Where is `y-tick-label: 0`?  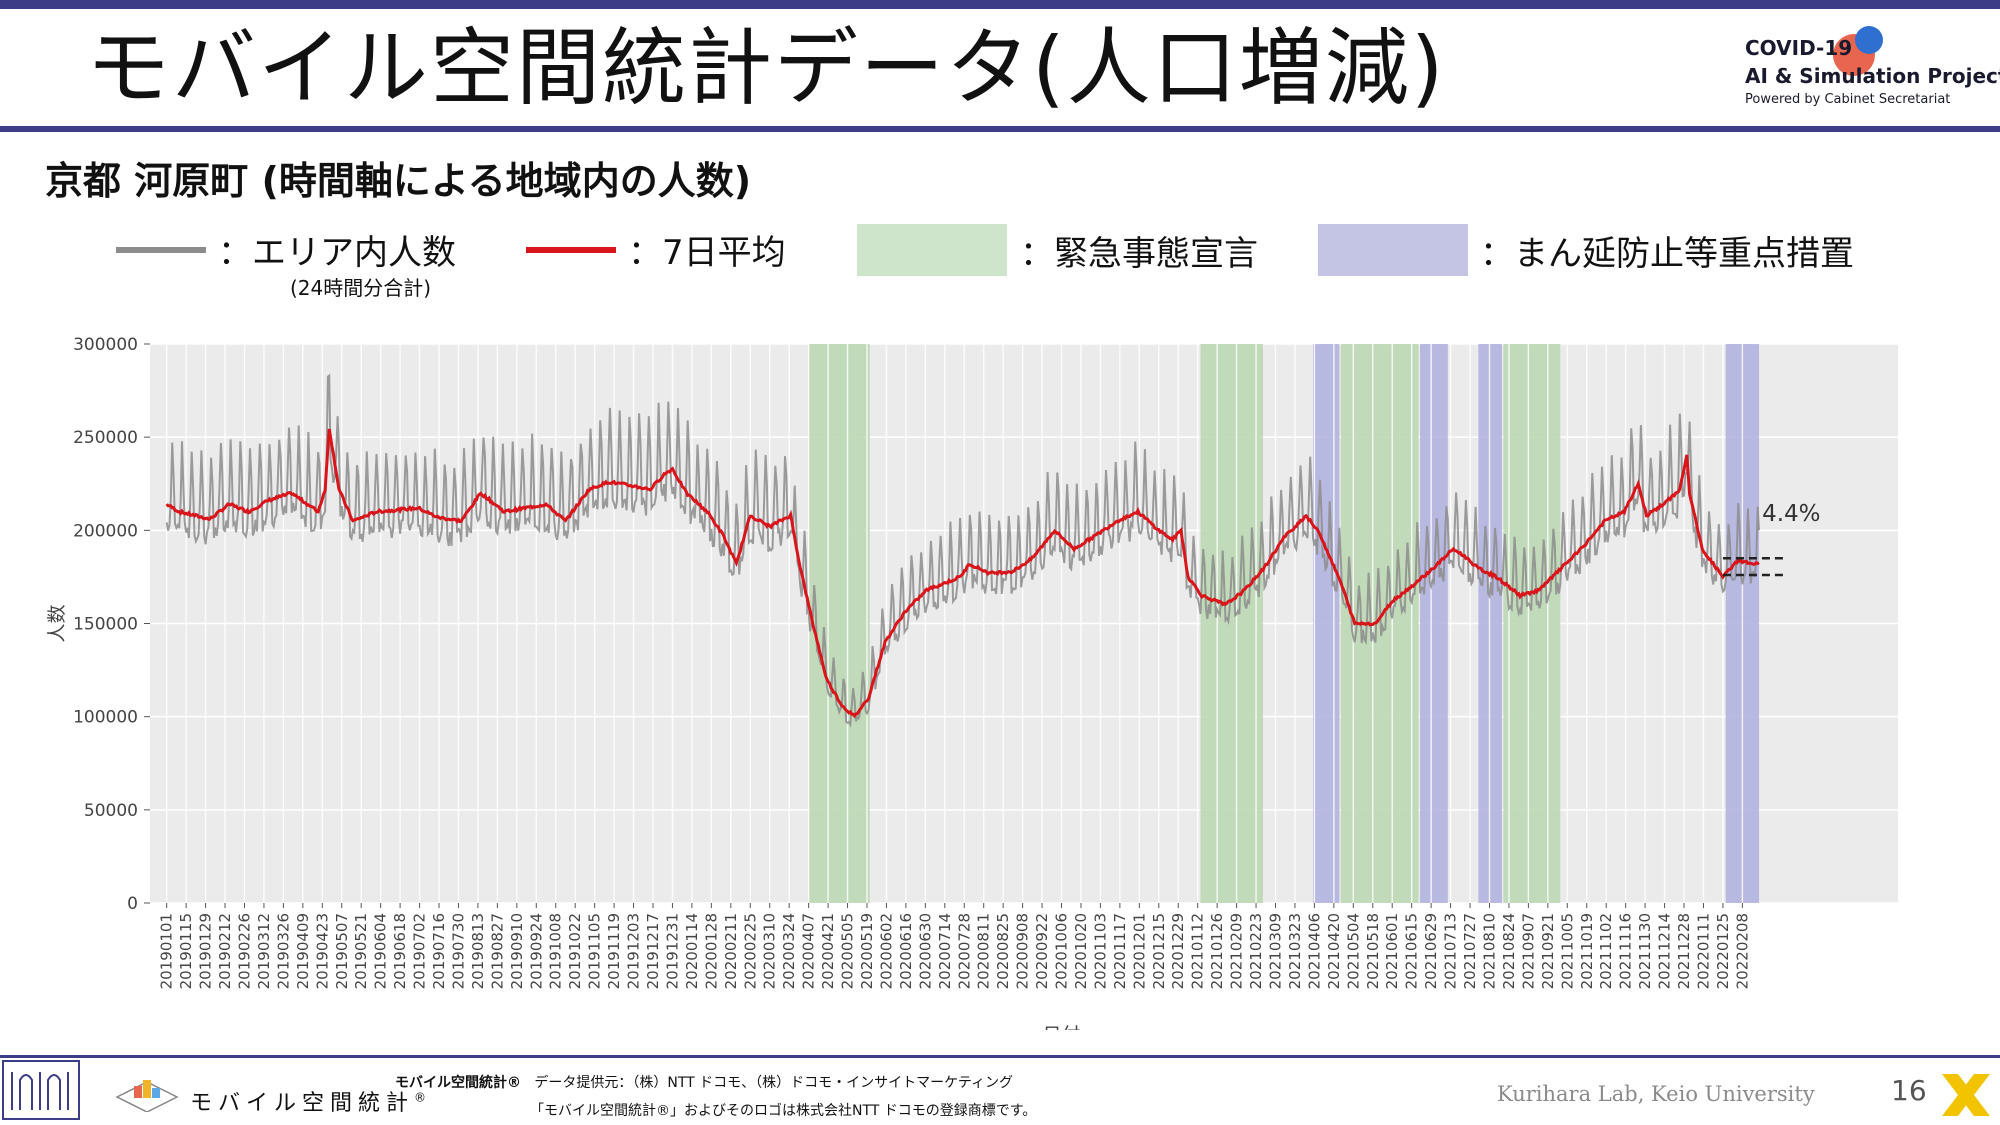 y-tick-label: 0 is located at coordinates (132, 904).